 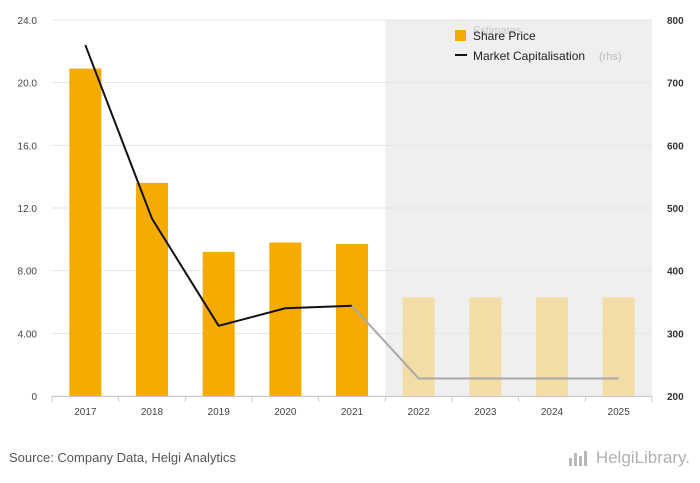 What do you see at coordinates (642, 457) in the screenshot?
I see `brand-name: HelgiLibrary.` at bounding box center [642, 457].